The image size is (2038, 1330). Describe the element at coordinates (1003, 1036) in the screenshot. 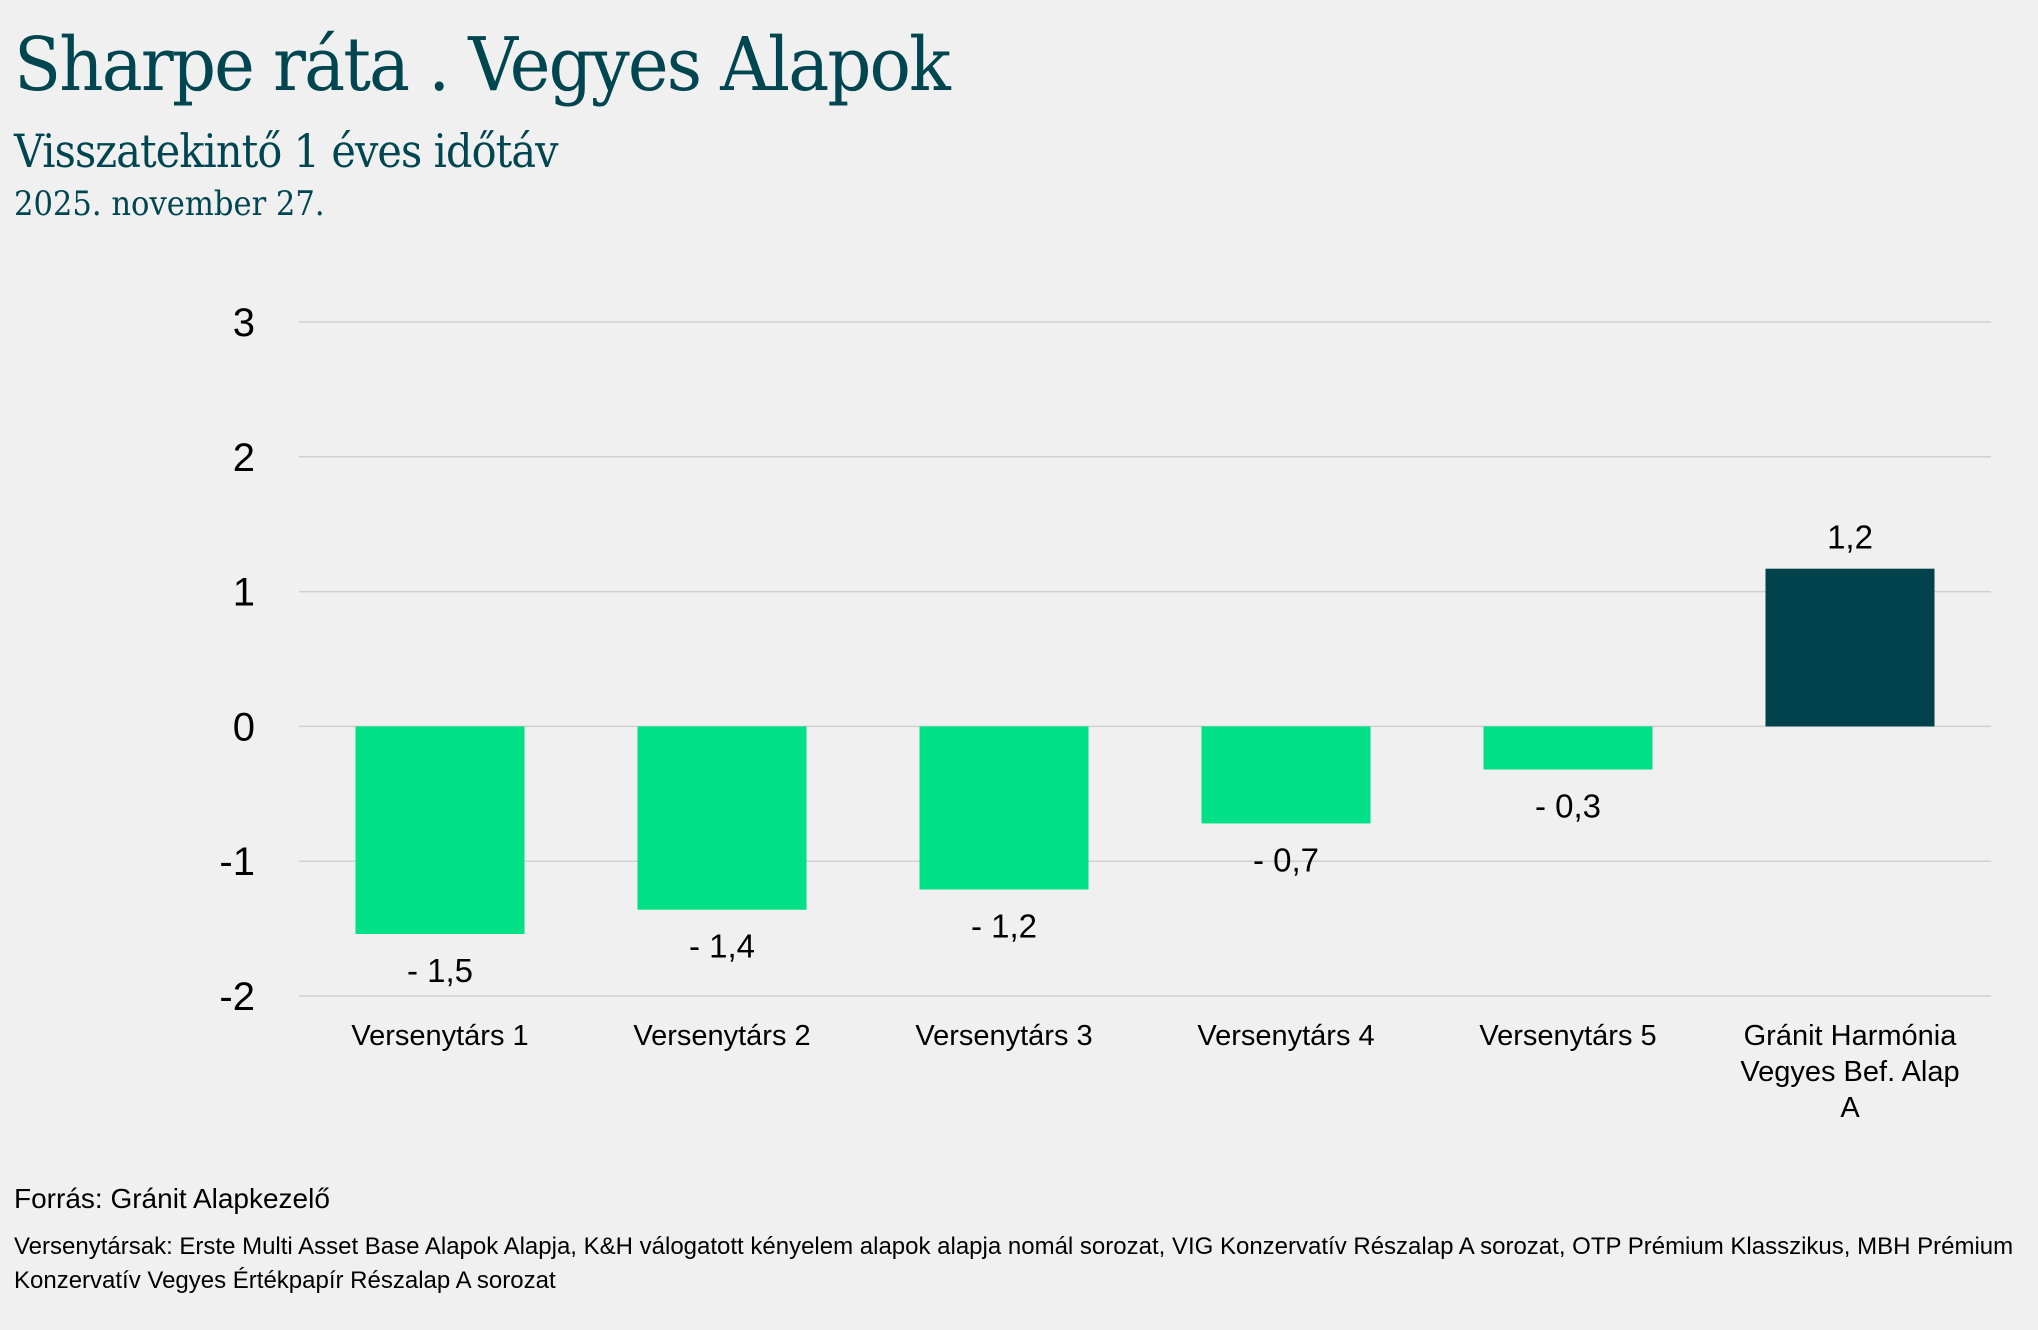

I see `x-tick-label: Versenytárs 3` at that location.